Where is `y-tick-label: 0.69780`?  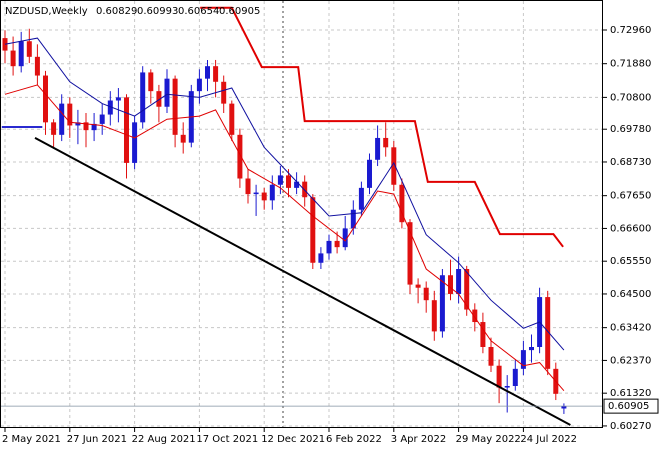 y-tick-label: 0.69780 is located at coordinates (630, 129).